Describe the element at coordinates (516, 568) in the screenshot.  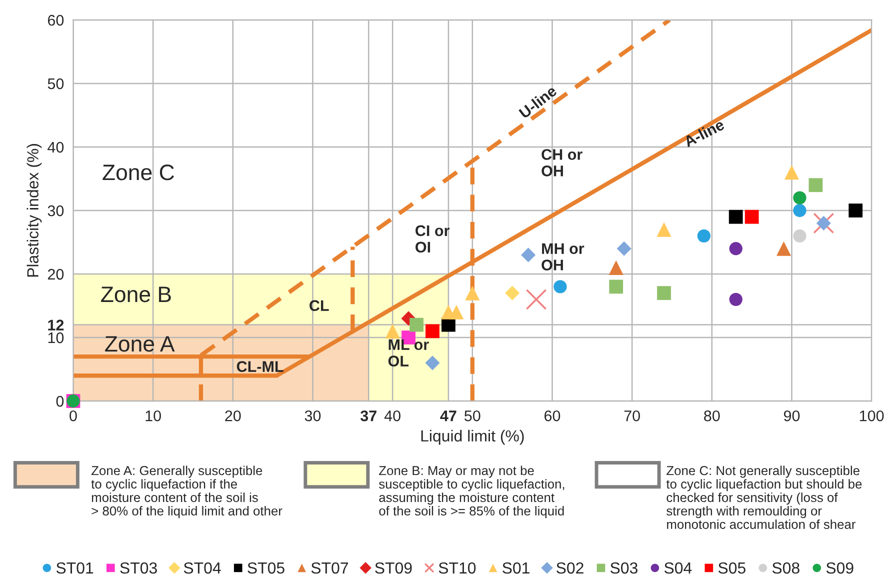
I see `legend-label: S01` at that location.